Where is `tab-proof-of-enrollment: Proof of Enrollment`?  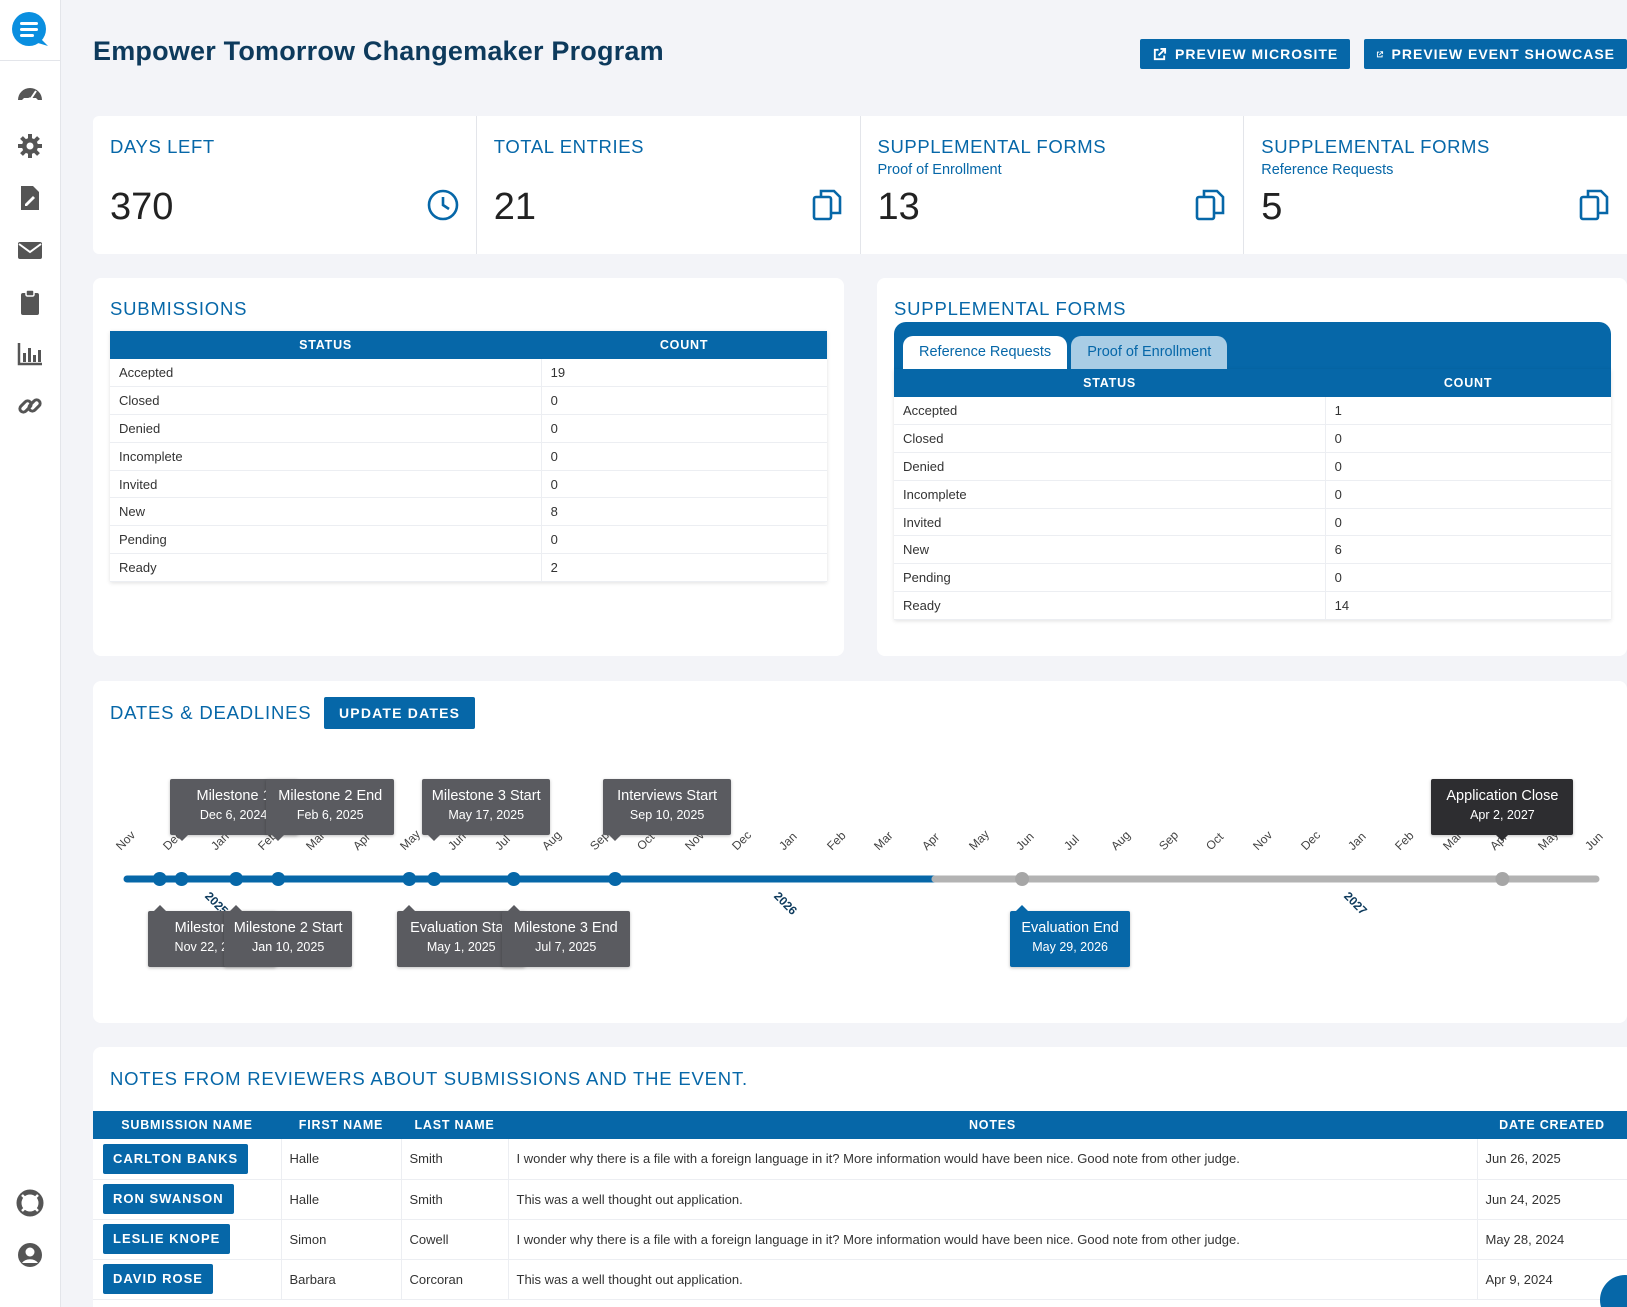
tab-proof-of-enrollment: Proof of Enrollment is located at coordinates (1149, 352).